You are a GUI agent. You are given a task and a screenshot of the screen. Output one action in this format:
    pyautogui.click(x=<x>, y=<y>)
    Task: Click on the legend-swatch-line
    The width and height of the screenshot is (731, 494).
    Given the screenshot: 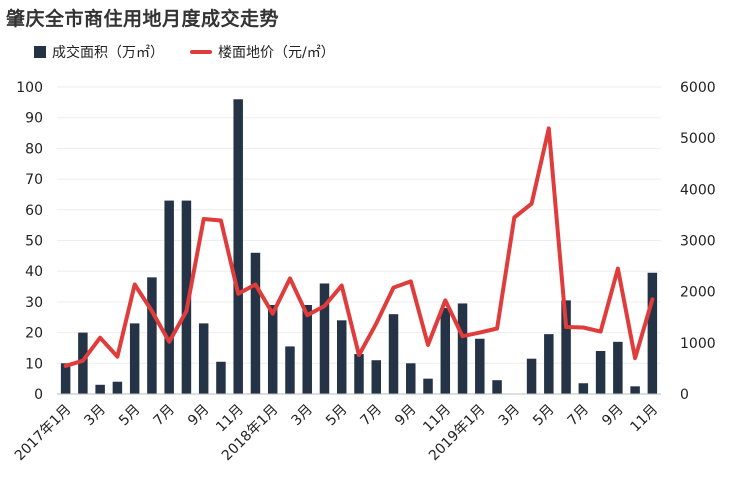 What is the action you would take?
    pyautogui.click(x=201, y=52)
    